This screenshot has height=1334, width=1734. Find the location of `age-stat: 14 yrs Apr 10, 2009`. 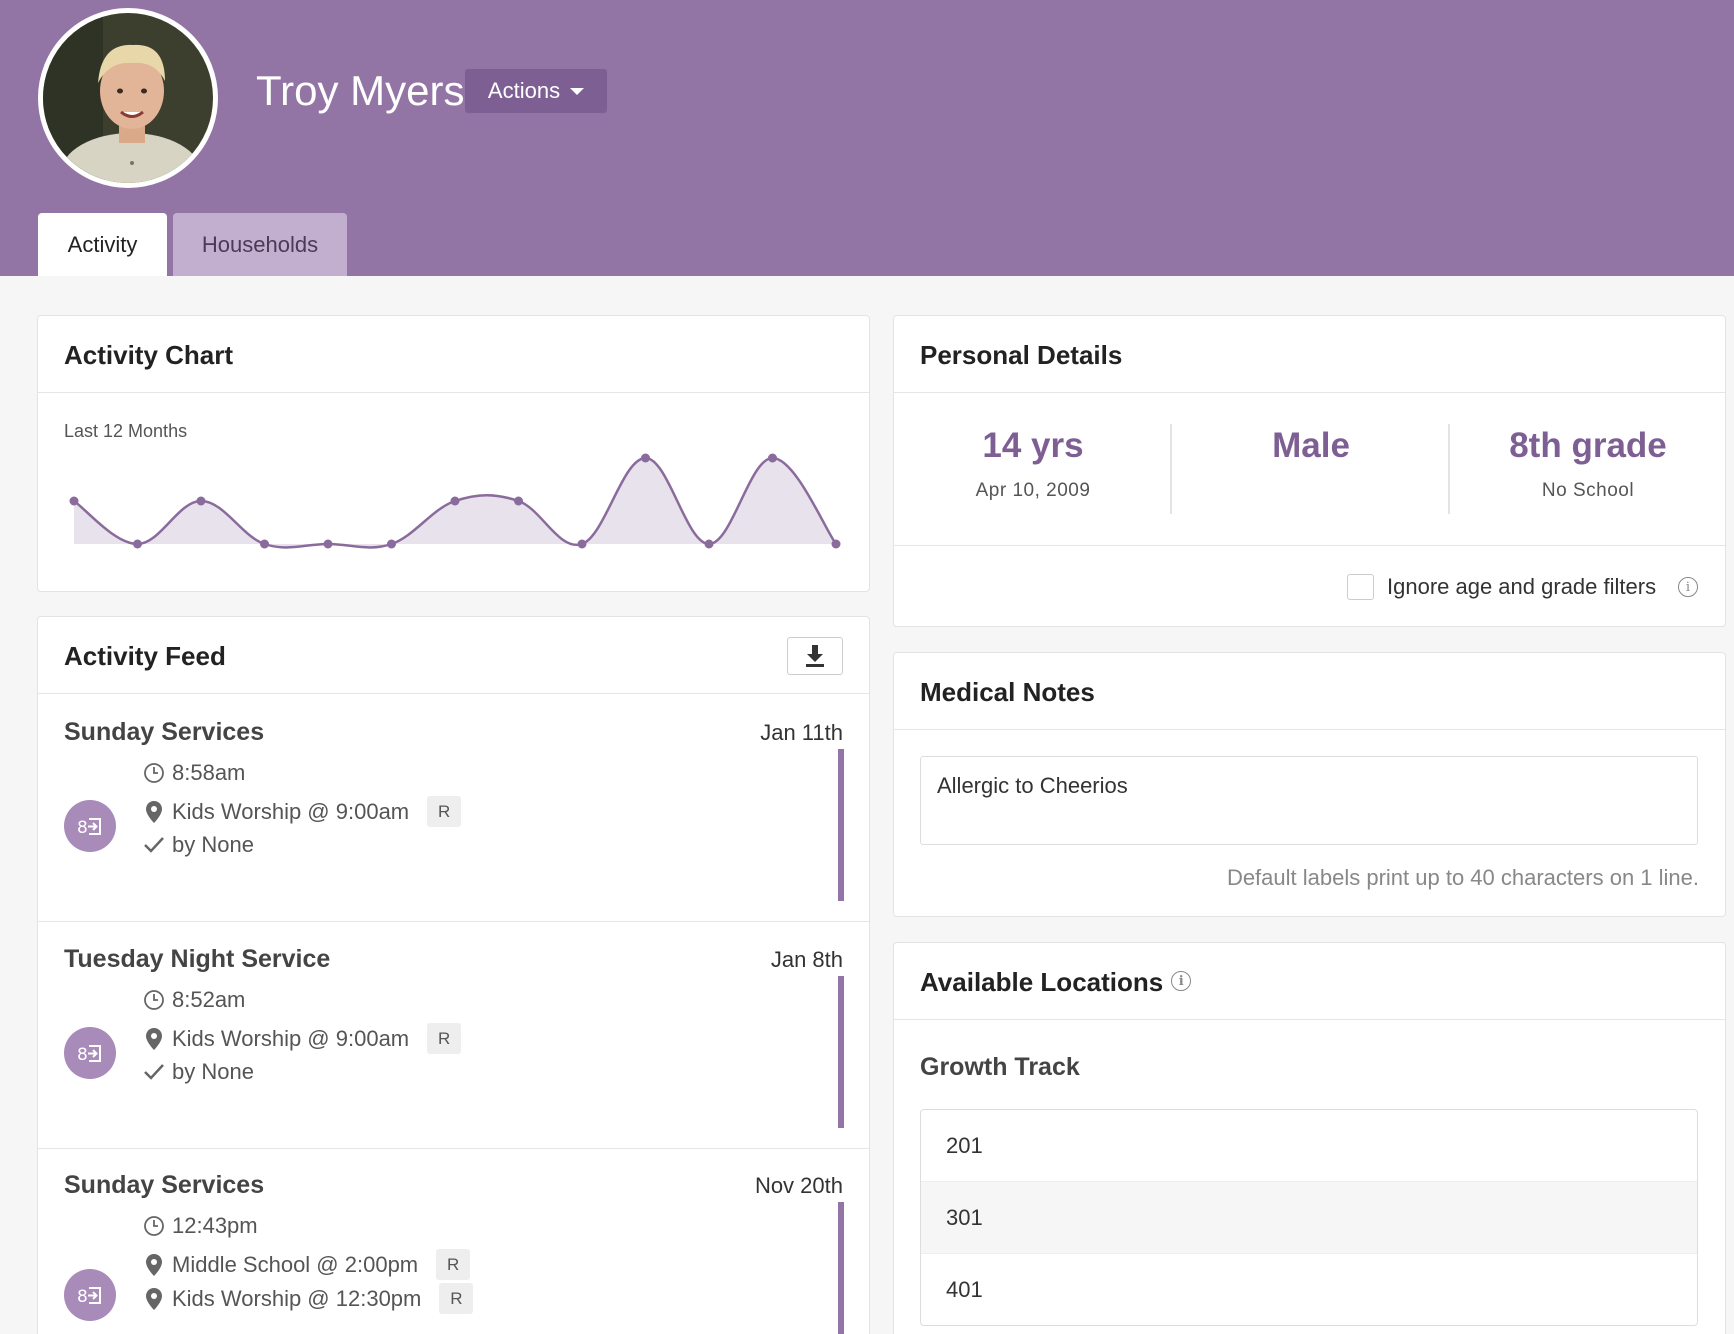

age-stat: 14 yrs Apr 10, 2009 is located at coordinates (1033, 464).